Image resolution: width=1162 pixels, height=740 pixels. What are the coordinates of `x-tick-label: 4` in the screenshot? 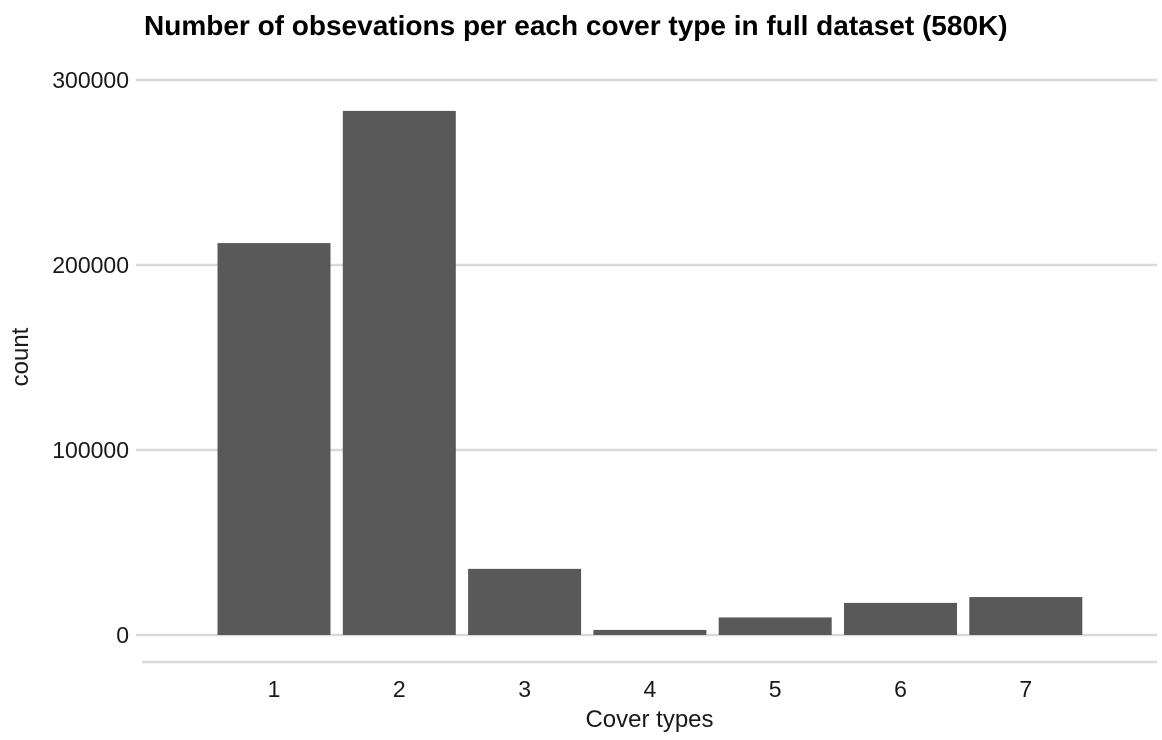 It's located at (650, 689).